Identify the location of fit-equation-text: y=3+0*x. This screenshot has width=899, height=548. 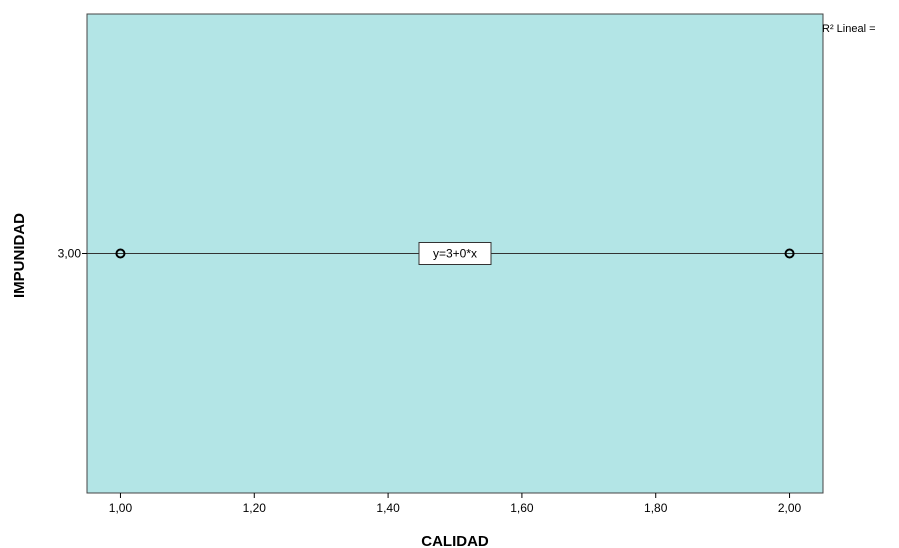
(455, 254).